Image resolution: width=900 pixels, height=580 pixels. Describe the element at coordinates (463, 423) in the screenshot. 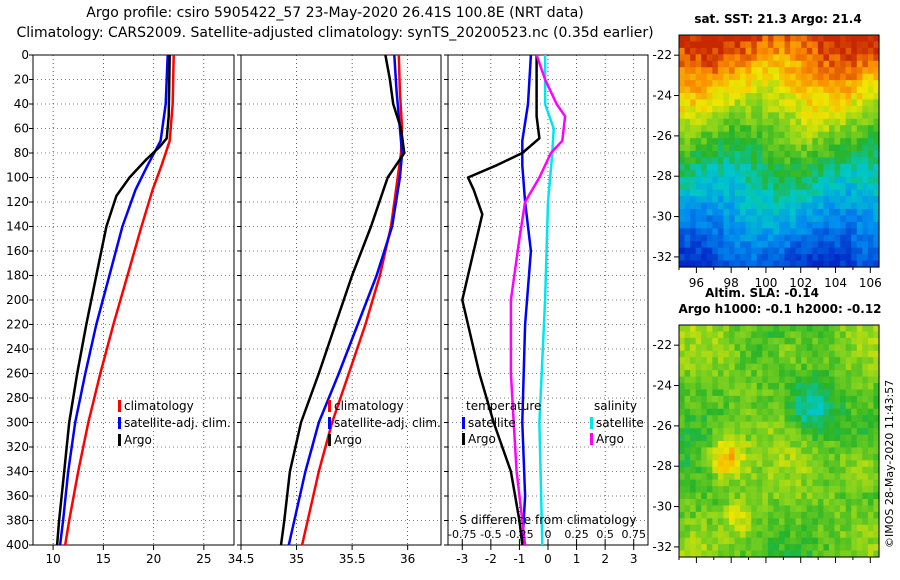

I see `legend-swatch` at that location.